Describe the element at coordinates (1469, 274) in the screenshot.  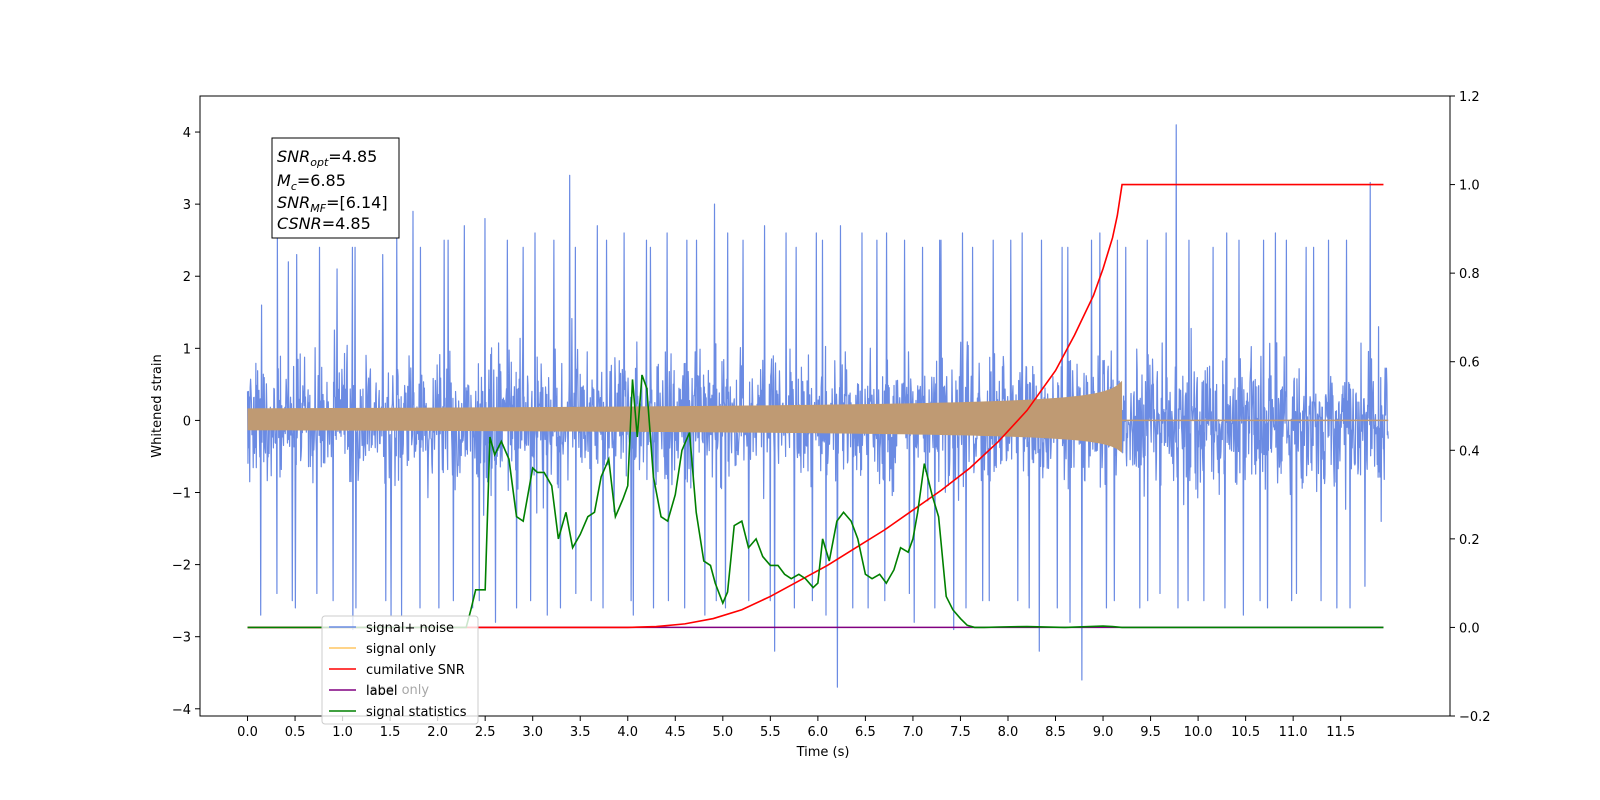
I see `y-right-tick-label: 0.8` at that location.